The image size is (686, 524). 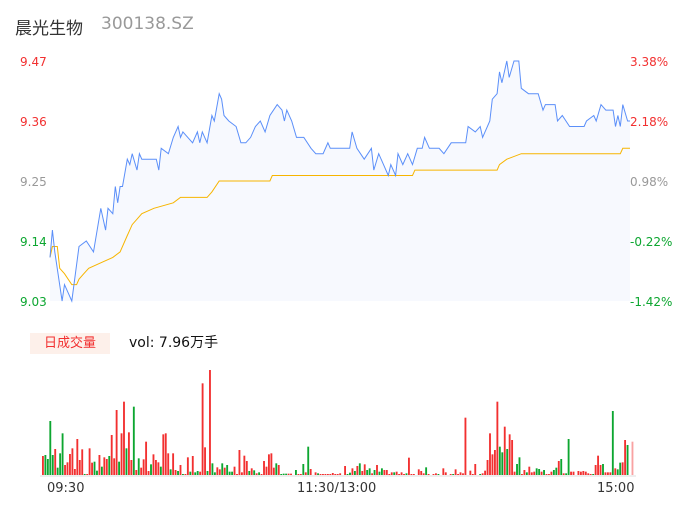 What do you see at coordinates (651, 242) in the screenshot?
I see `pct-label-3: -0.22%` at bounding box center [651, 242].